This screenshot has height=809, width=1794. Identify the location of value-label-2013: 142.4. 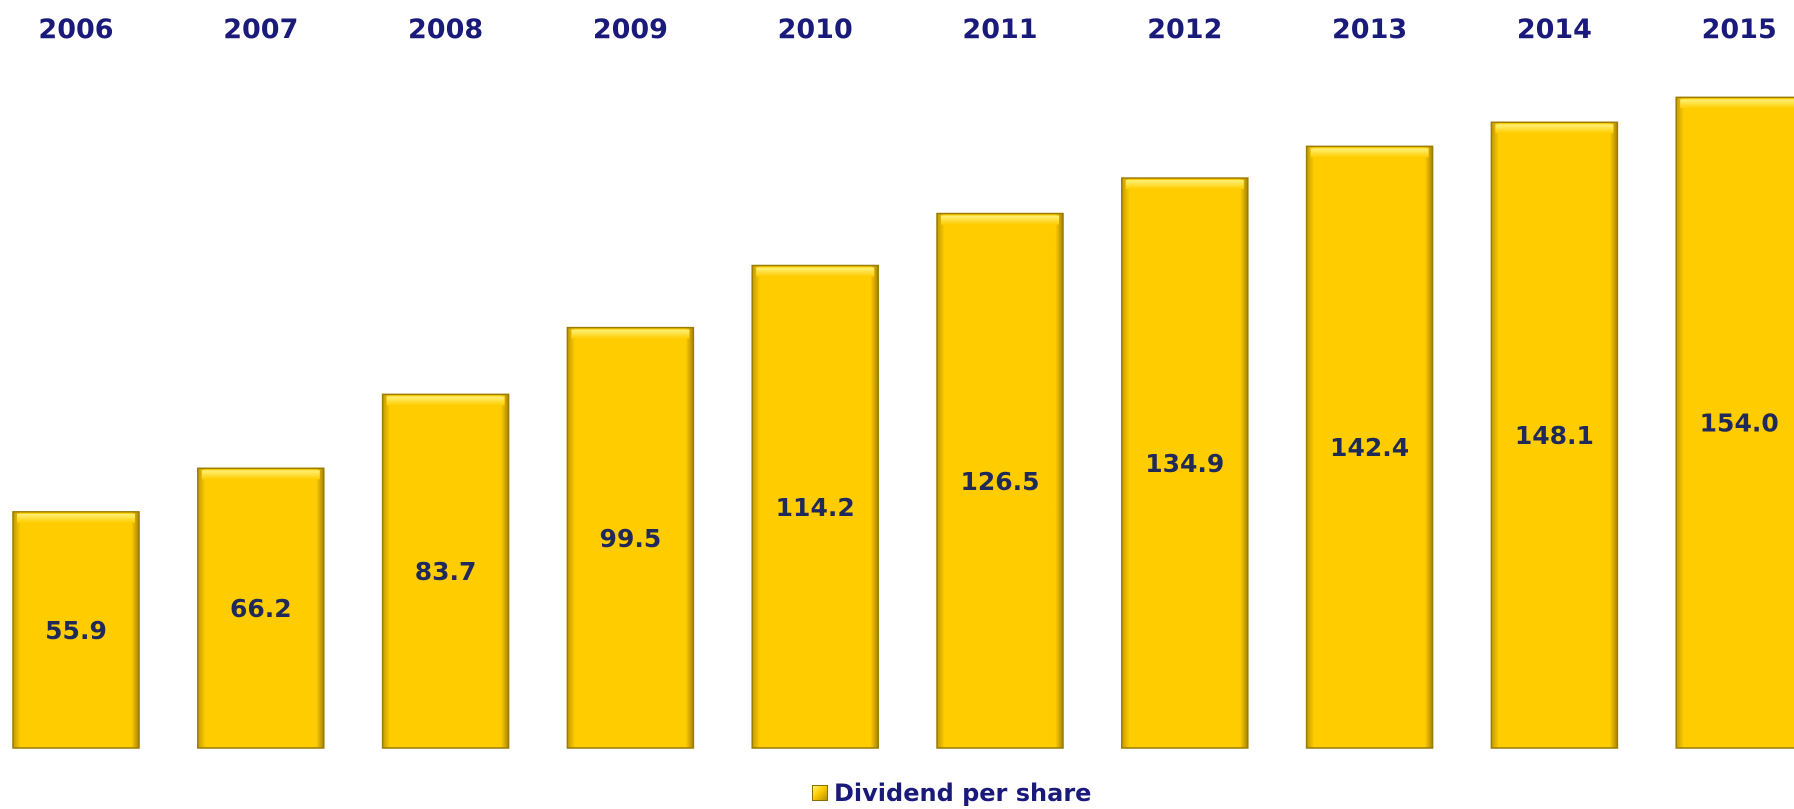
(1369, 447).